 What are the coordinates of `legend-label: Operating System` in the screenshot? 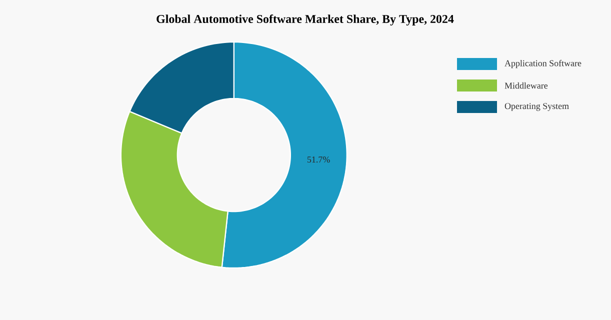 It's located at (536, 107).